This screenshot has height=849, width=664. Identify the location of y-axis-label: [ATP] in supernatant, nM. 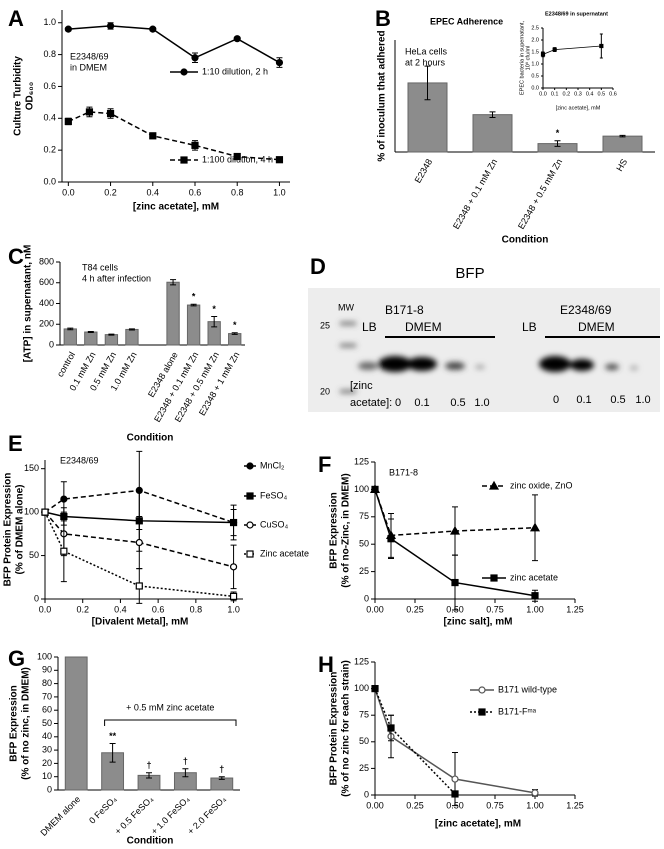
(28, 304).